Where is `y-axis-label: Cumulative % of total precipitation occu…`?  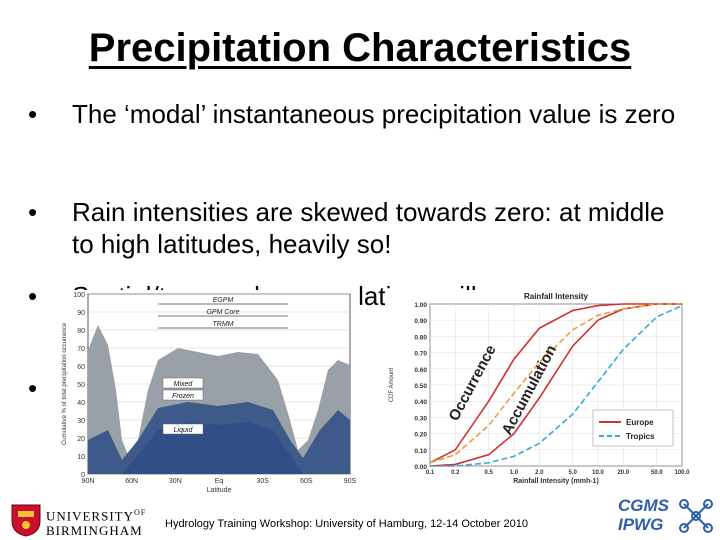 y-axis-label: Cumulative % of total precipitation occu… is located at coordinates (65, 383).